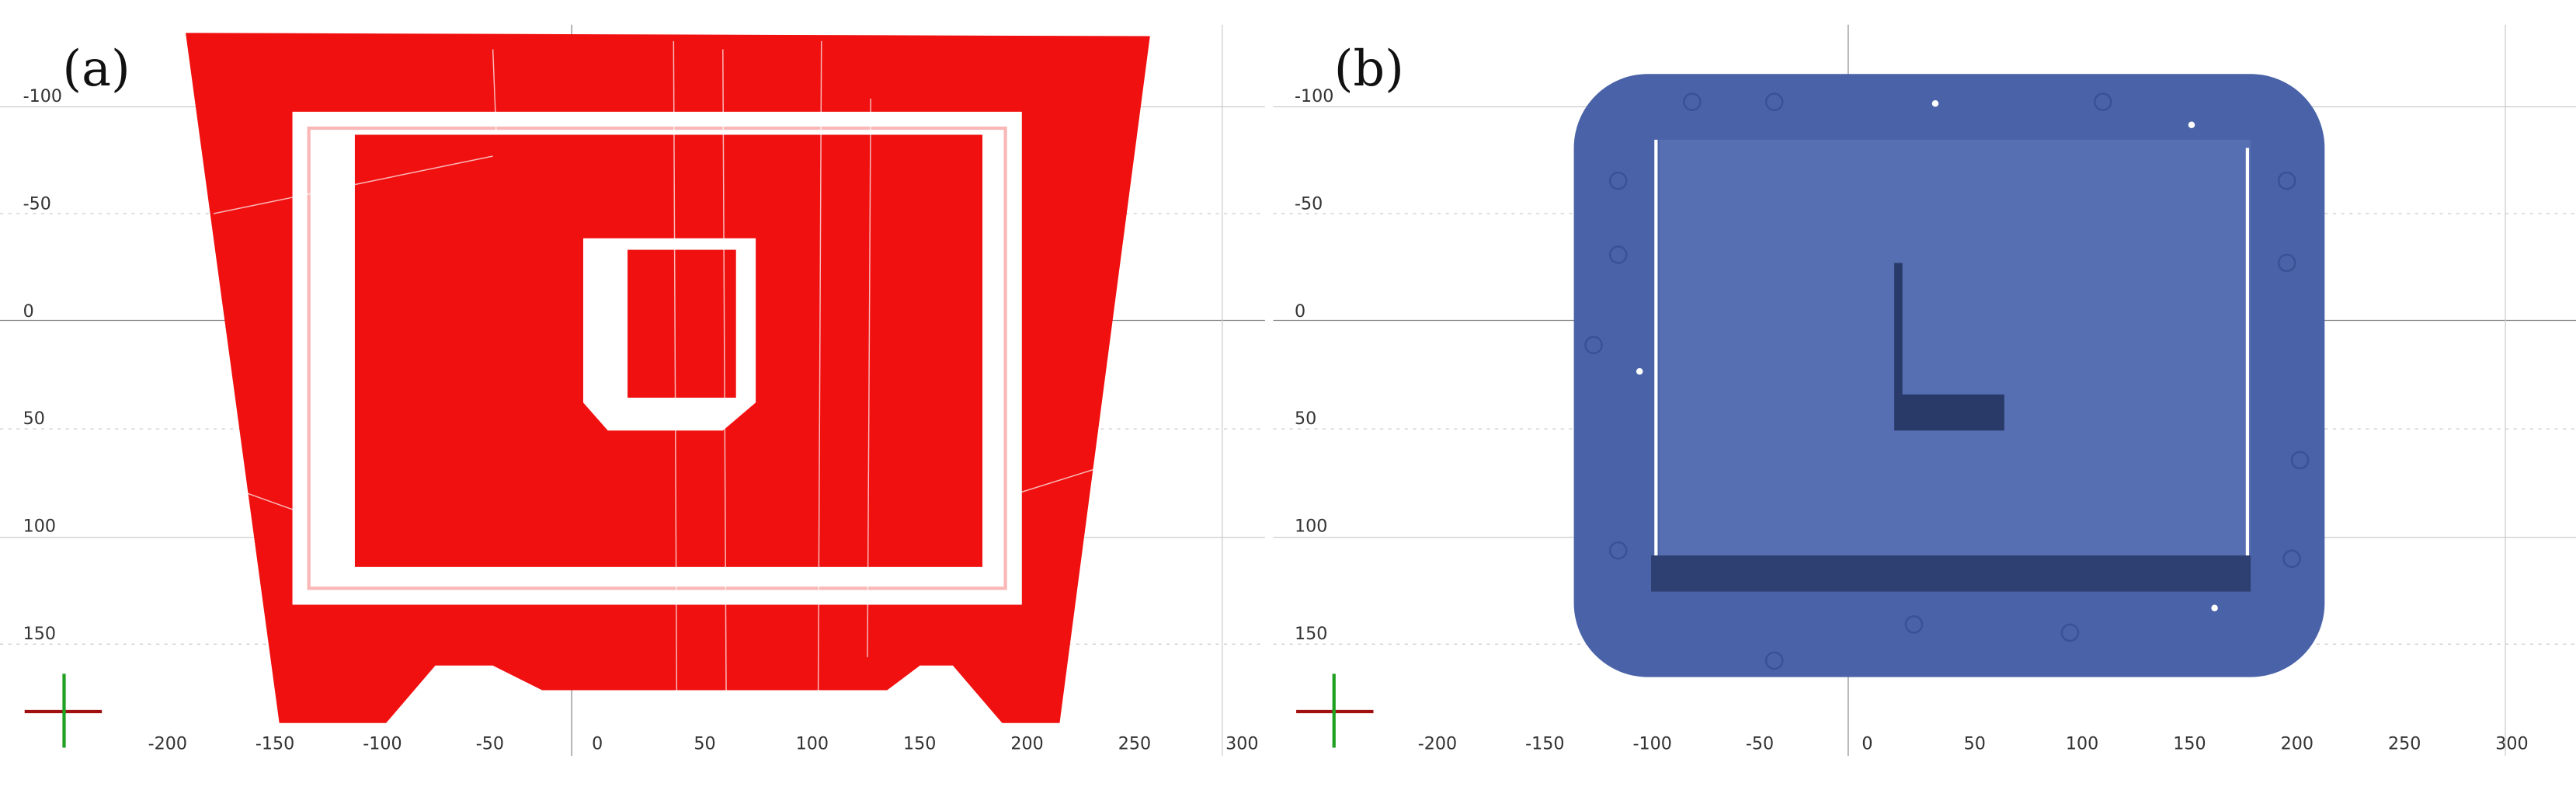  I want to click on panel-label: (a), so click(96, 68).